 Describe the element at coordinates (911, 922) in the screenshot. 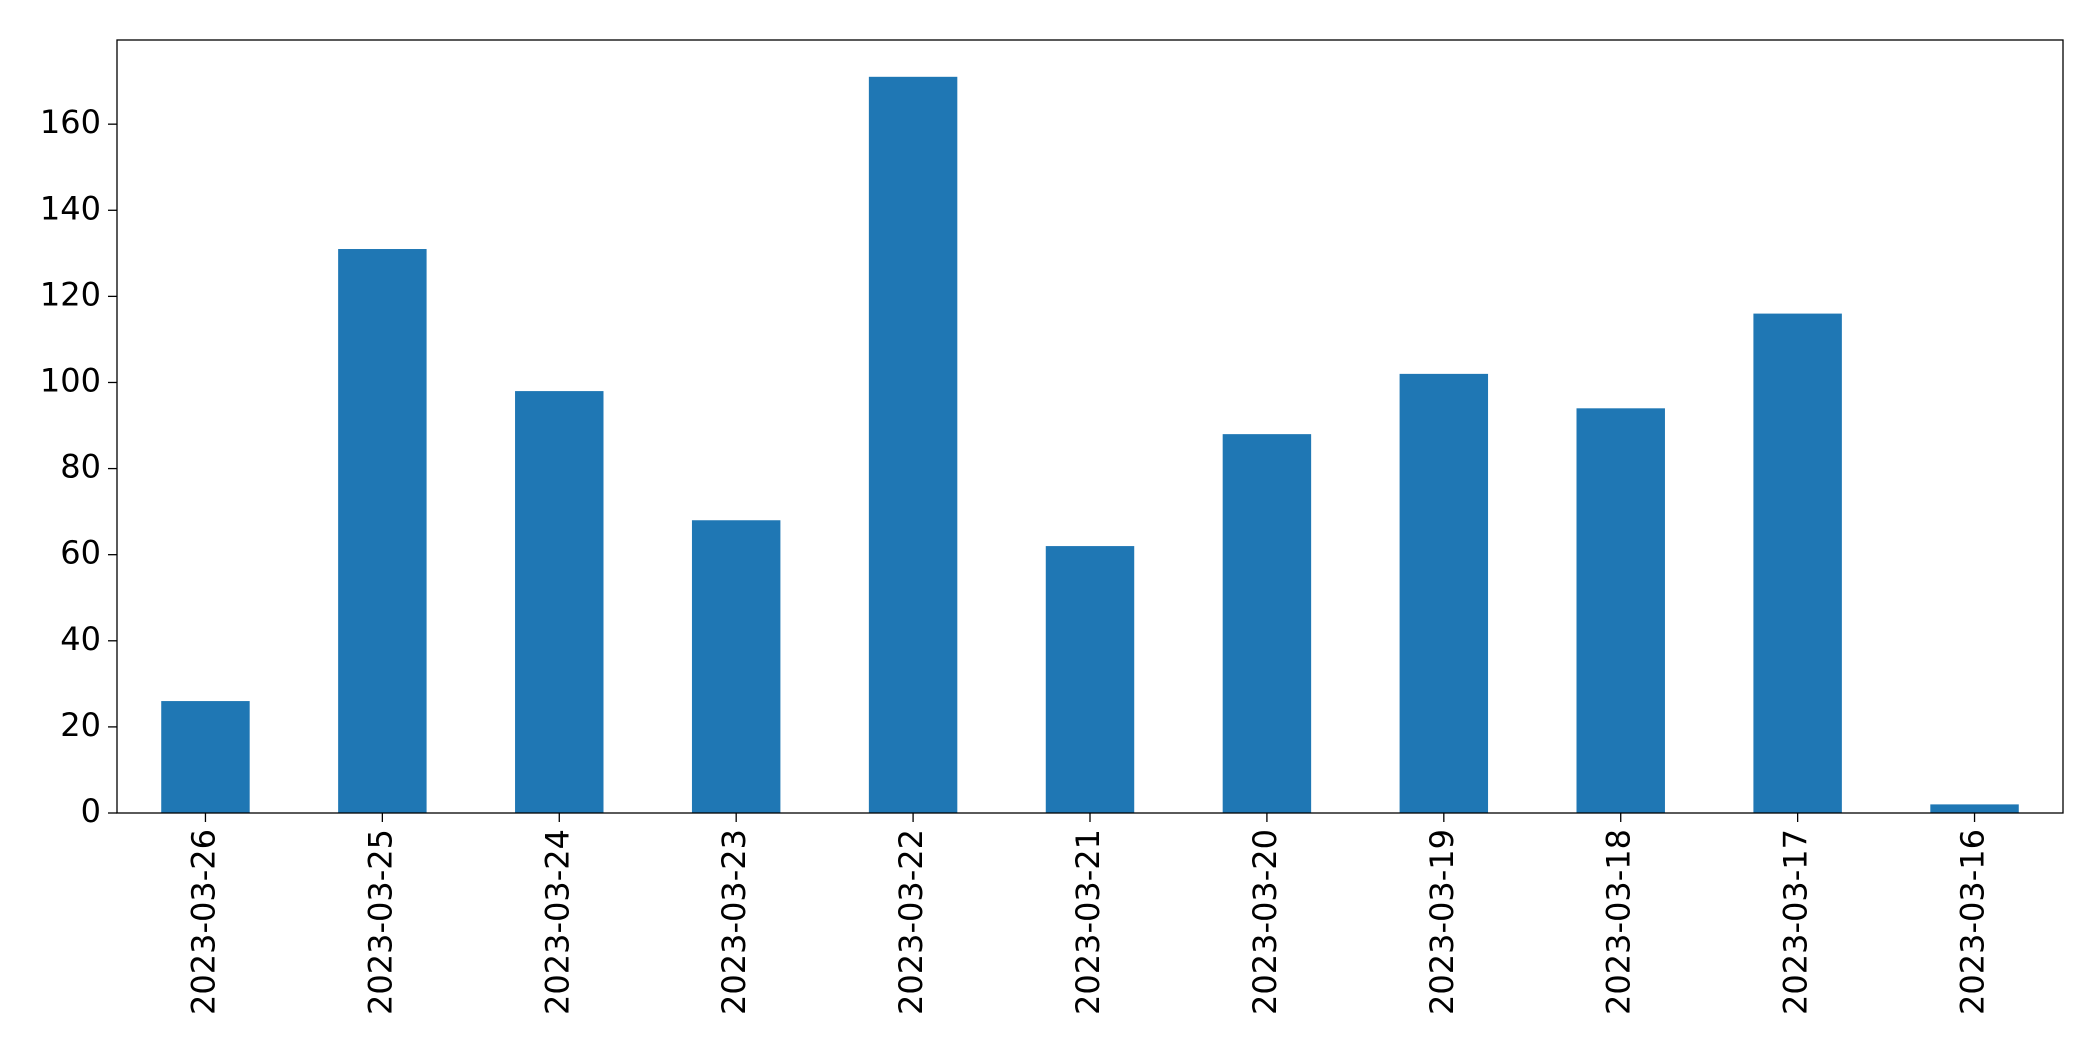

I see `x-tick-label: 2023-03-22` at that location.